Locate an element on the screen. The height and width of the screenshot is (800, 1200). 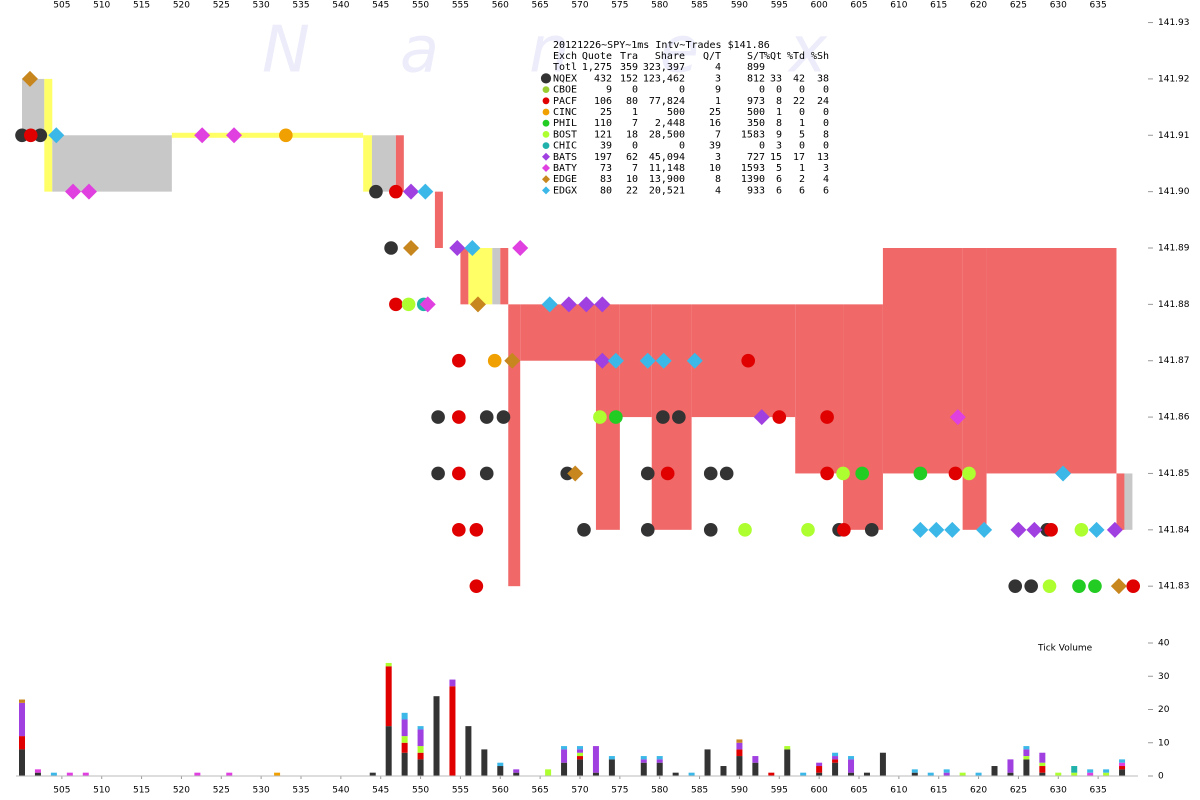
legend-cell: 17 is located at coordinates (799, 157).